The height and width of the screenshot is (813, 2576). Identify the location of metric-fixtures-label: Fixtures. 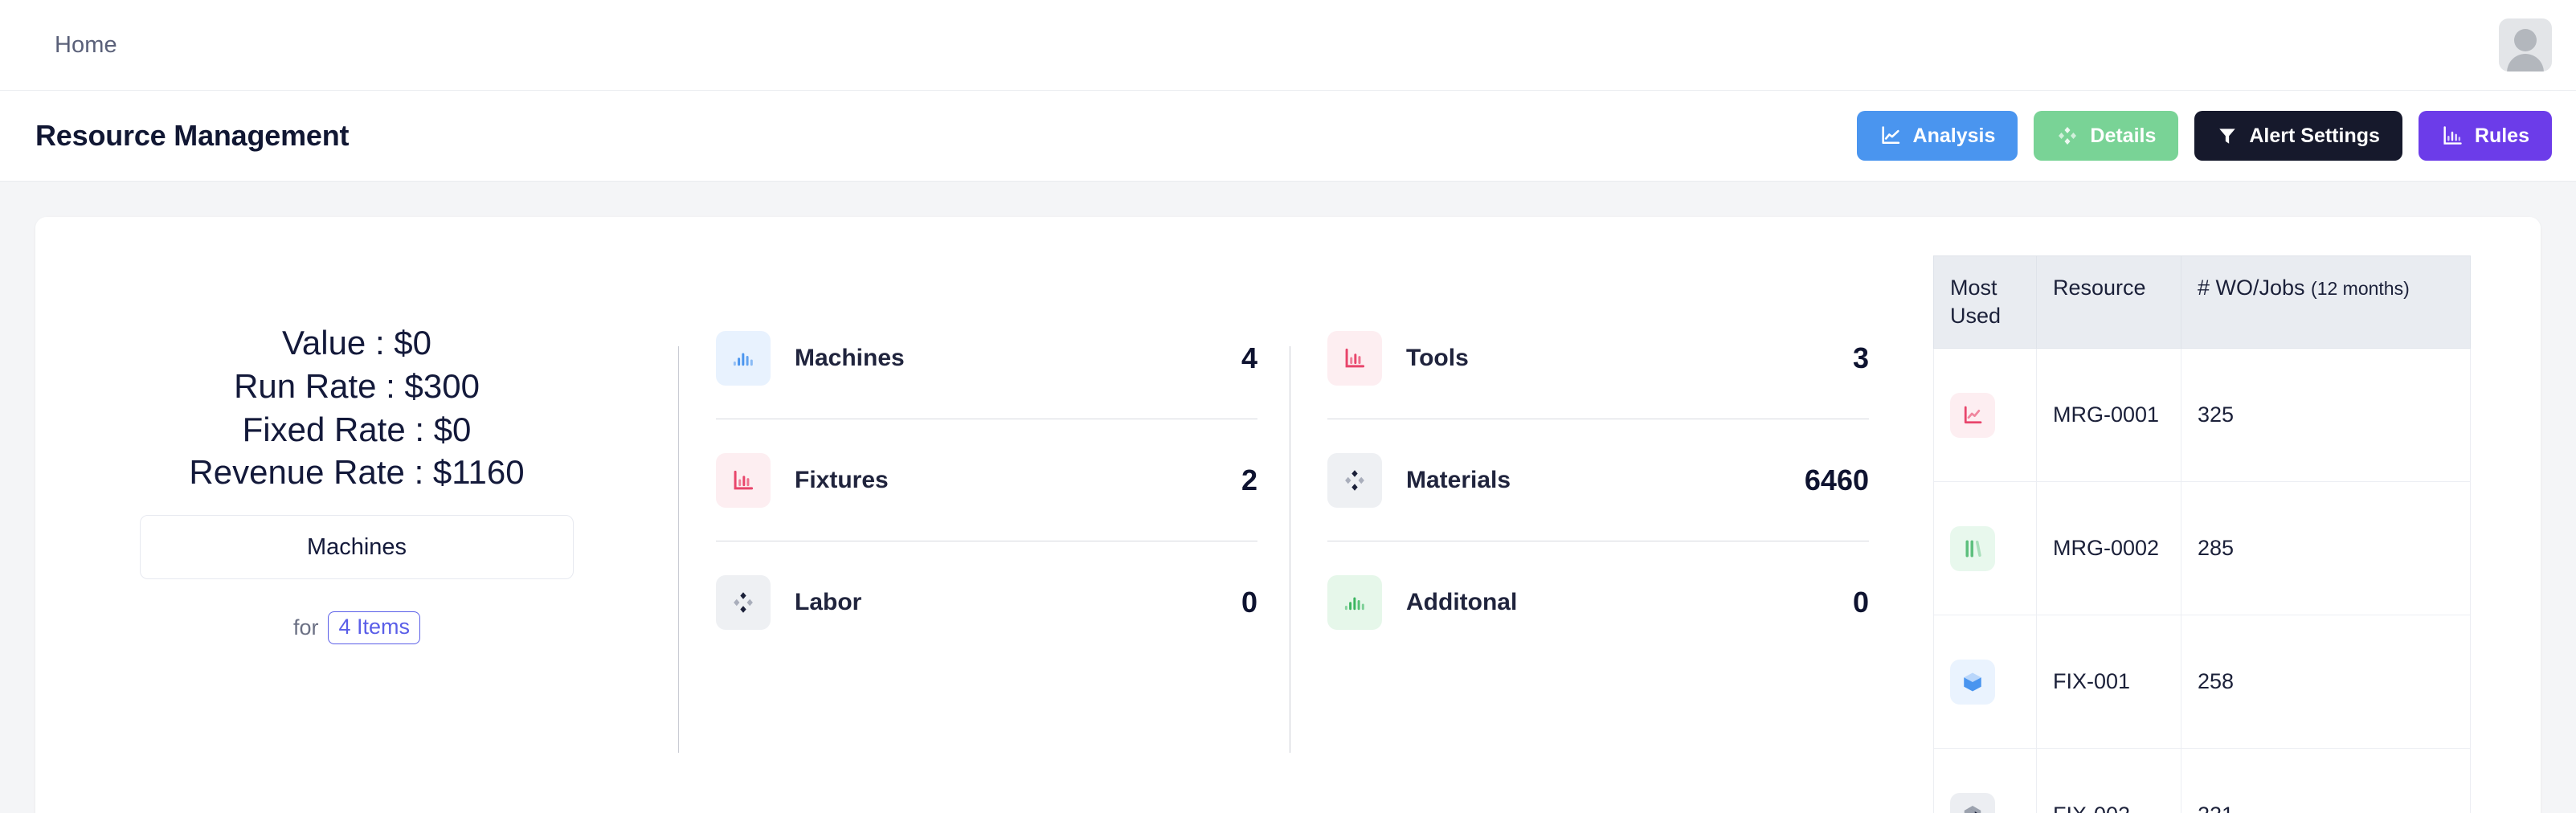
(842, 479).